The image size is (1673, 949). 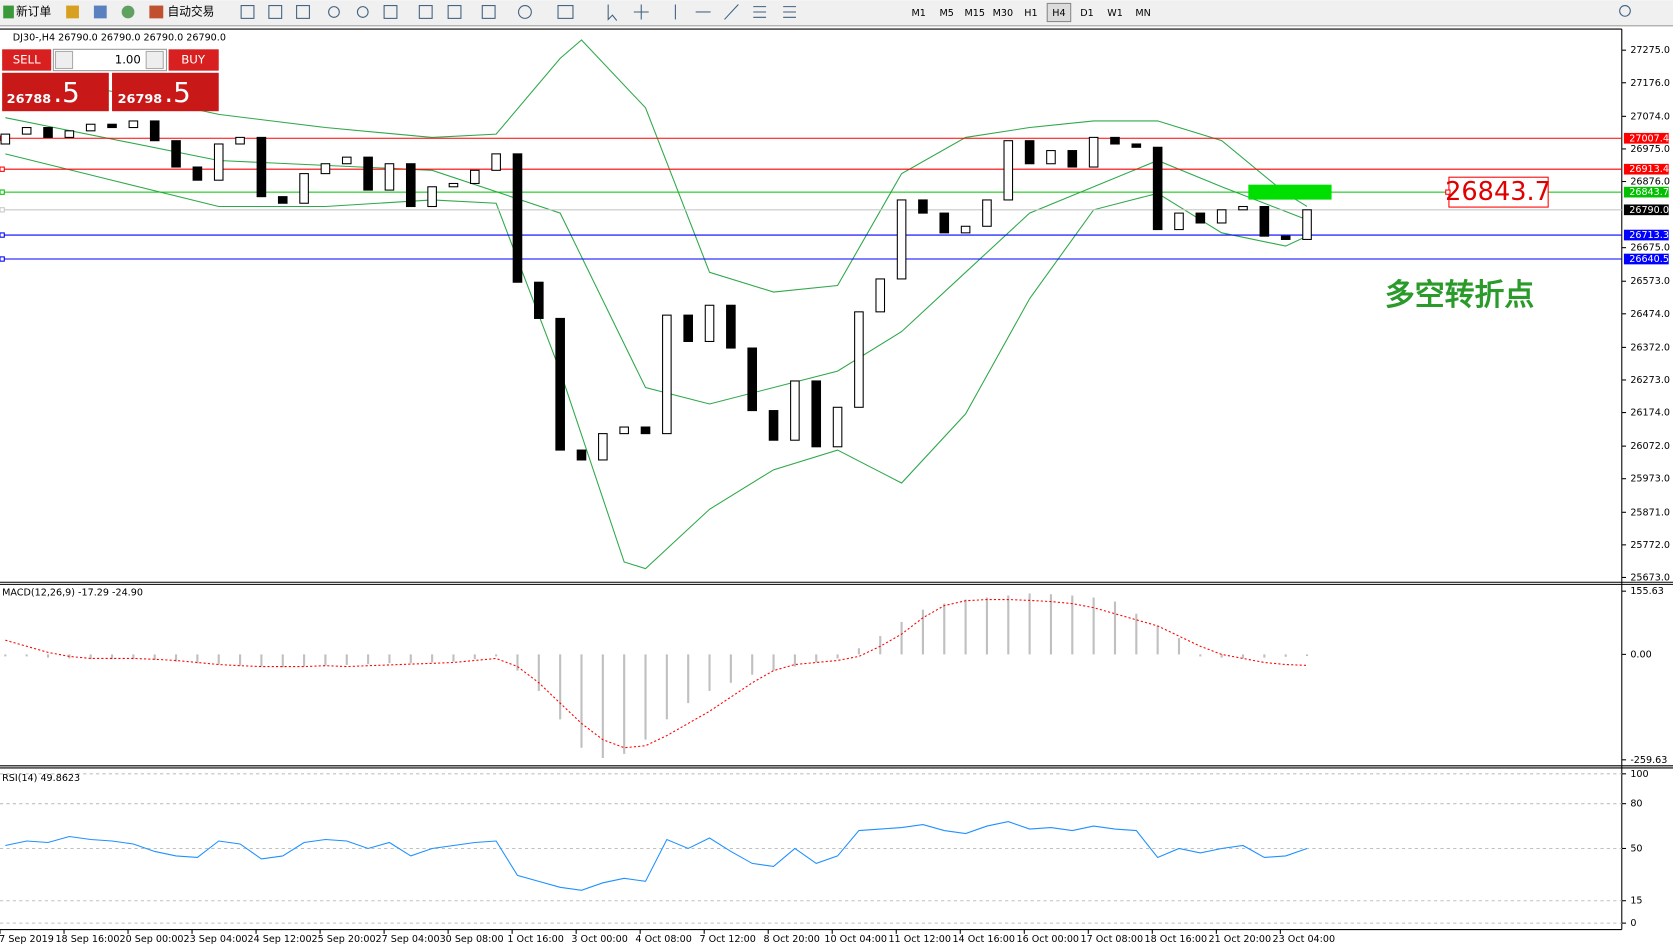 I want to click on sell-price-box, so click(x=55, y=92).